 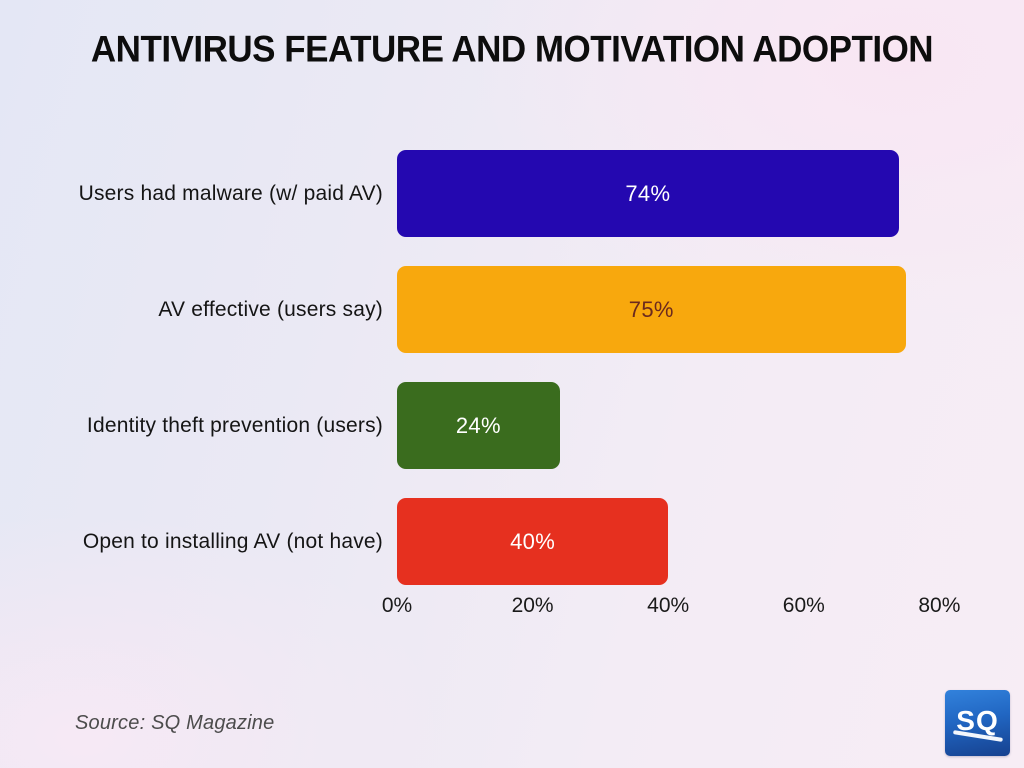 I want to click on bar-track: 74%, so click(x=710, y=193).